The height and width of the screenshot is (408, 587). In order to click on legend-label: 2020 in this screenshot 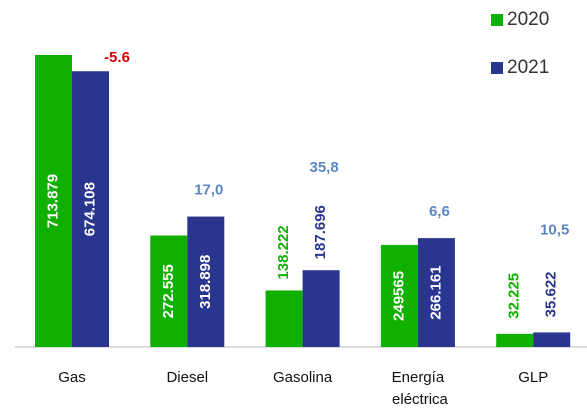, I will do `click(528, 19)`.